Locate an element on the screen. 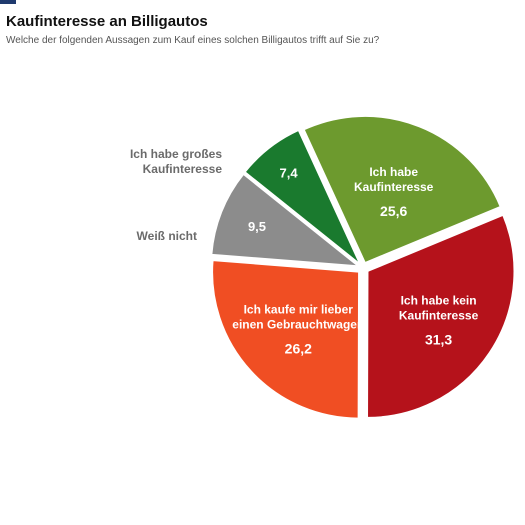 The width and height of the screenshot is (525, 525). header-accent-bar is located at coordinates (8, 2).